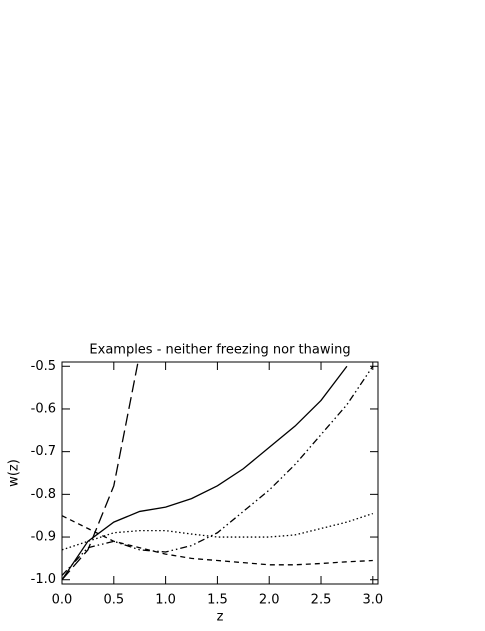 The image size is (485, 631). Describe the element at coordinates (217, 600) in the screenshot. I see `x-tick-label: 1.5` at that location.